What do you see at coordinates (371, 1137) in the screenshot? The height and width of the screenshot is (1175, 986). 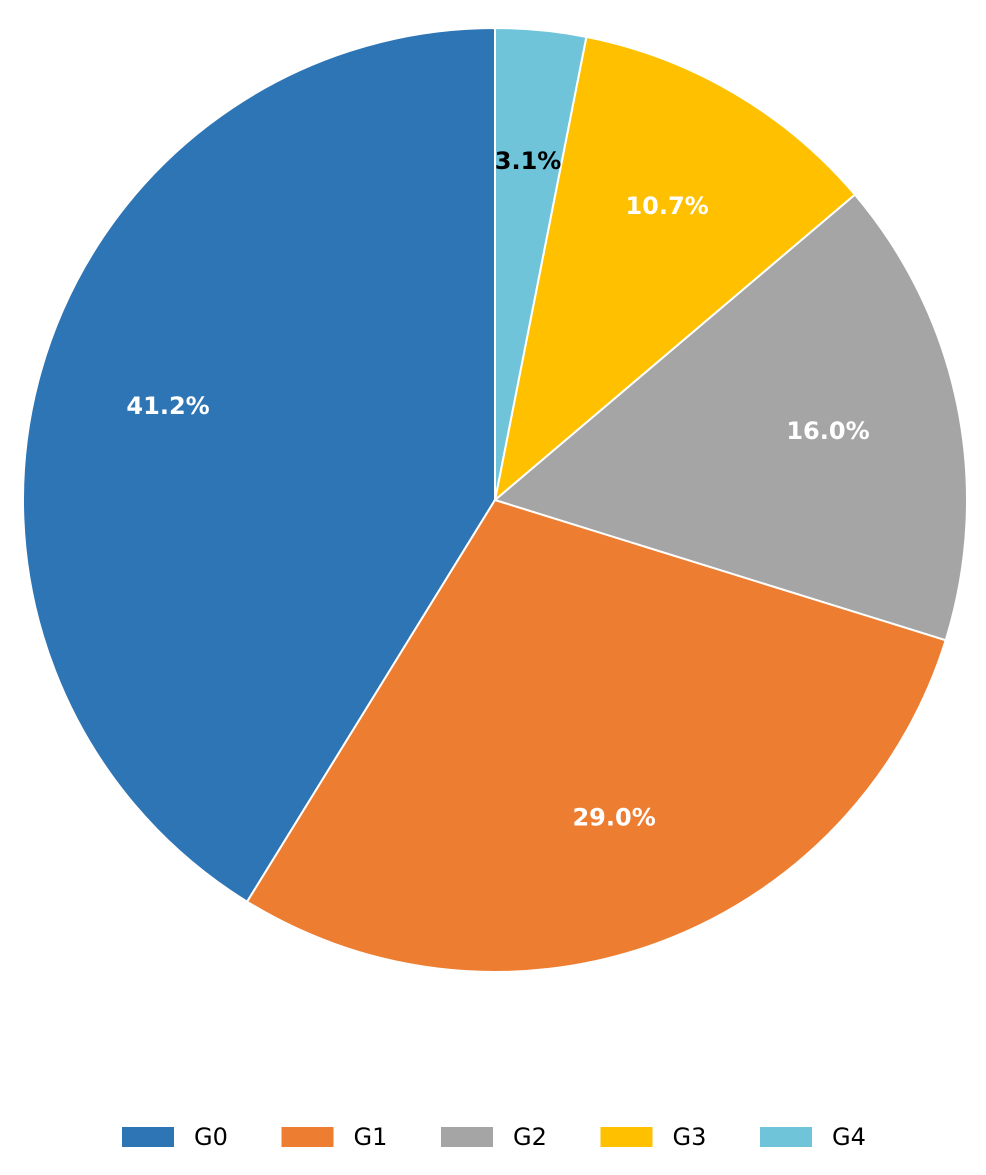 I see `legend-label: G1` at bounding box center [371, 1137].